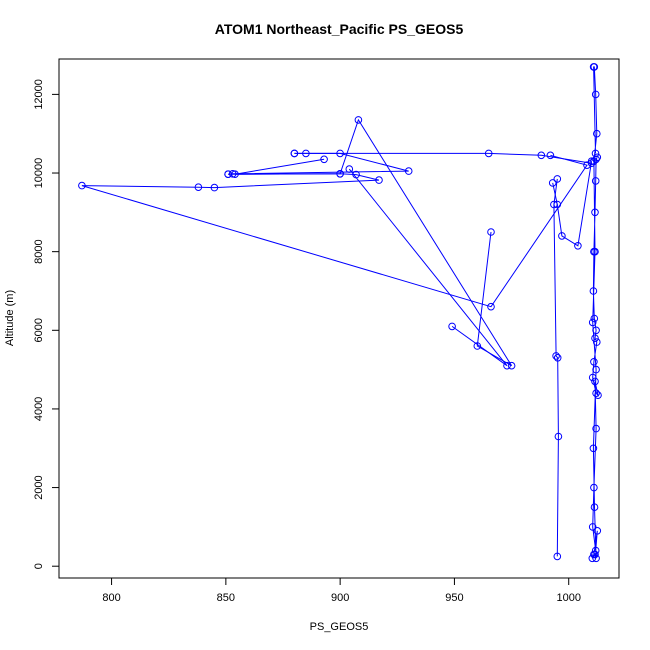 The width and height of the screenshot is (650, 650). What do you see at coordinates (454, 598) in the screenshot?
I see `x-tick-label: 950` at bounding box center [454, 598].